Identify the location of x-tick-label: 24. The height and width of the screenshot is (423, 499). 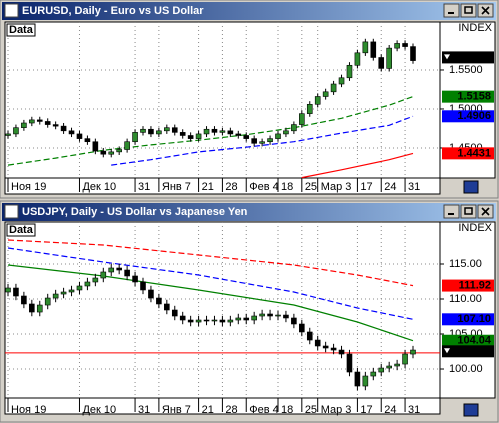
(390, 187).